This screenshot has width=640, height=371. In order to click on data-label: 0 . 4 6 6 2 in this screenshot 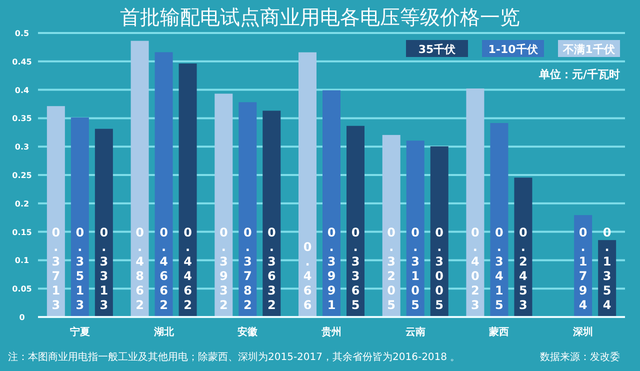, I will do `click(164, 269)`.